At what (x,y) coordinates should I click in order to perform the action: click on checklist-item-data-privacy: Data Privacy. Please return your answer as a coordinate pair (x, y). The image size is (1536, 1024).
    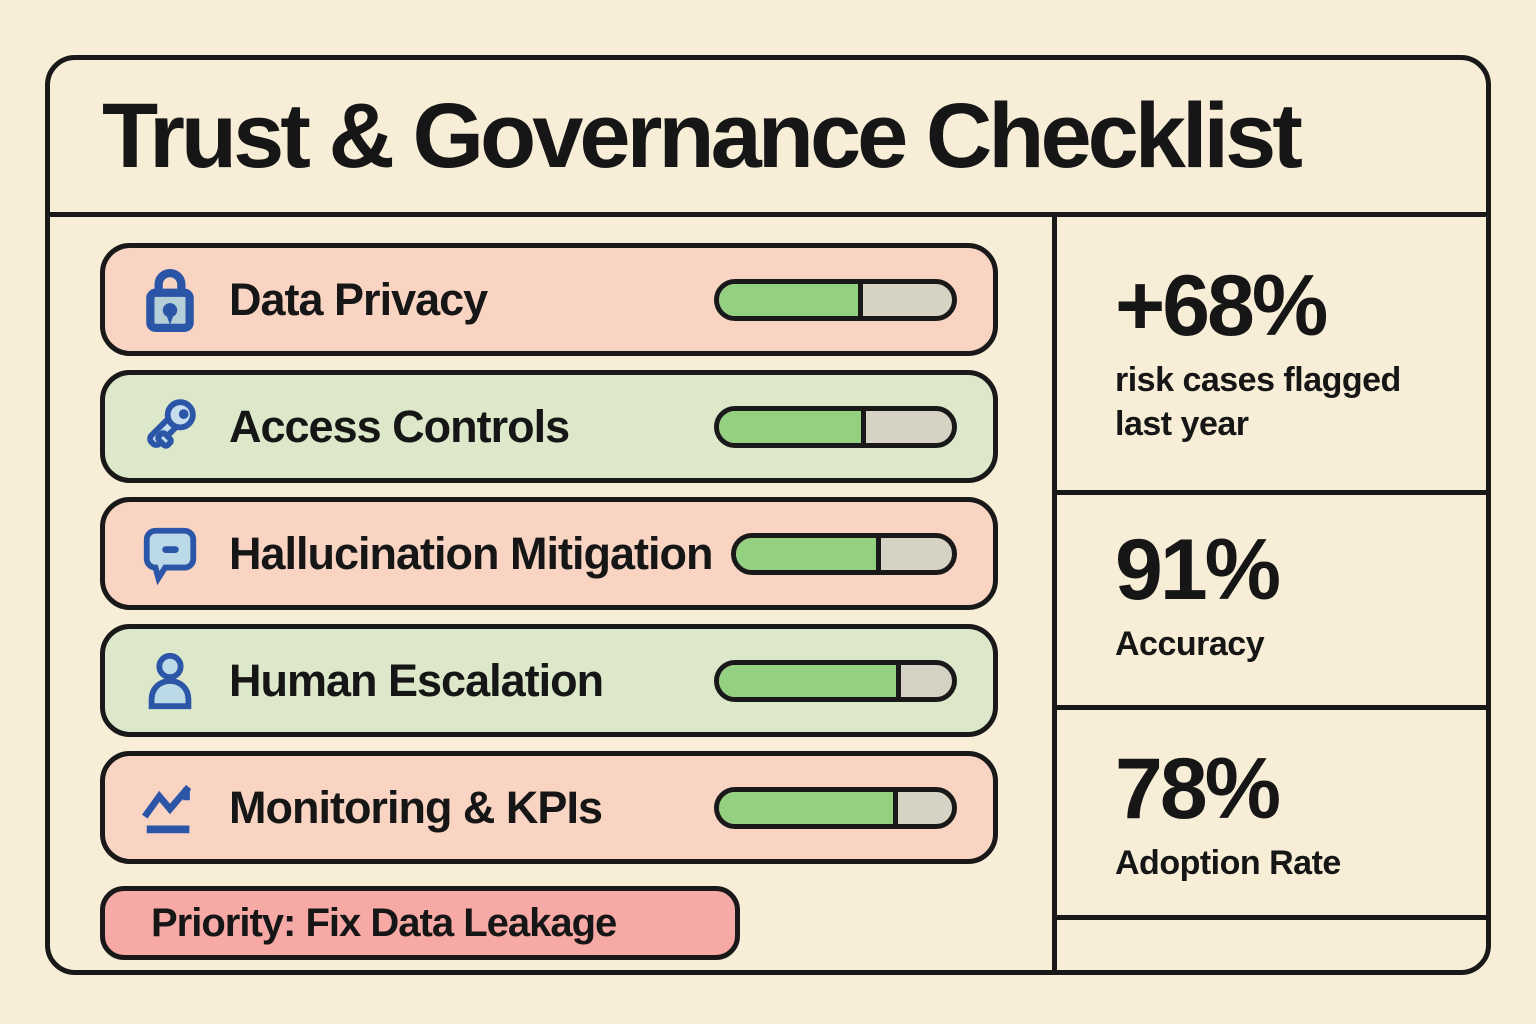
    Looking at the image, I should click on (549, 299).